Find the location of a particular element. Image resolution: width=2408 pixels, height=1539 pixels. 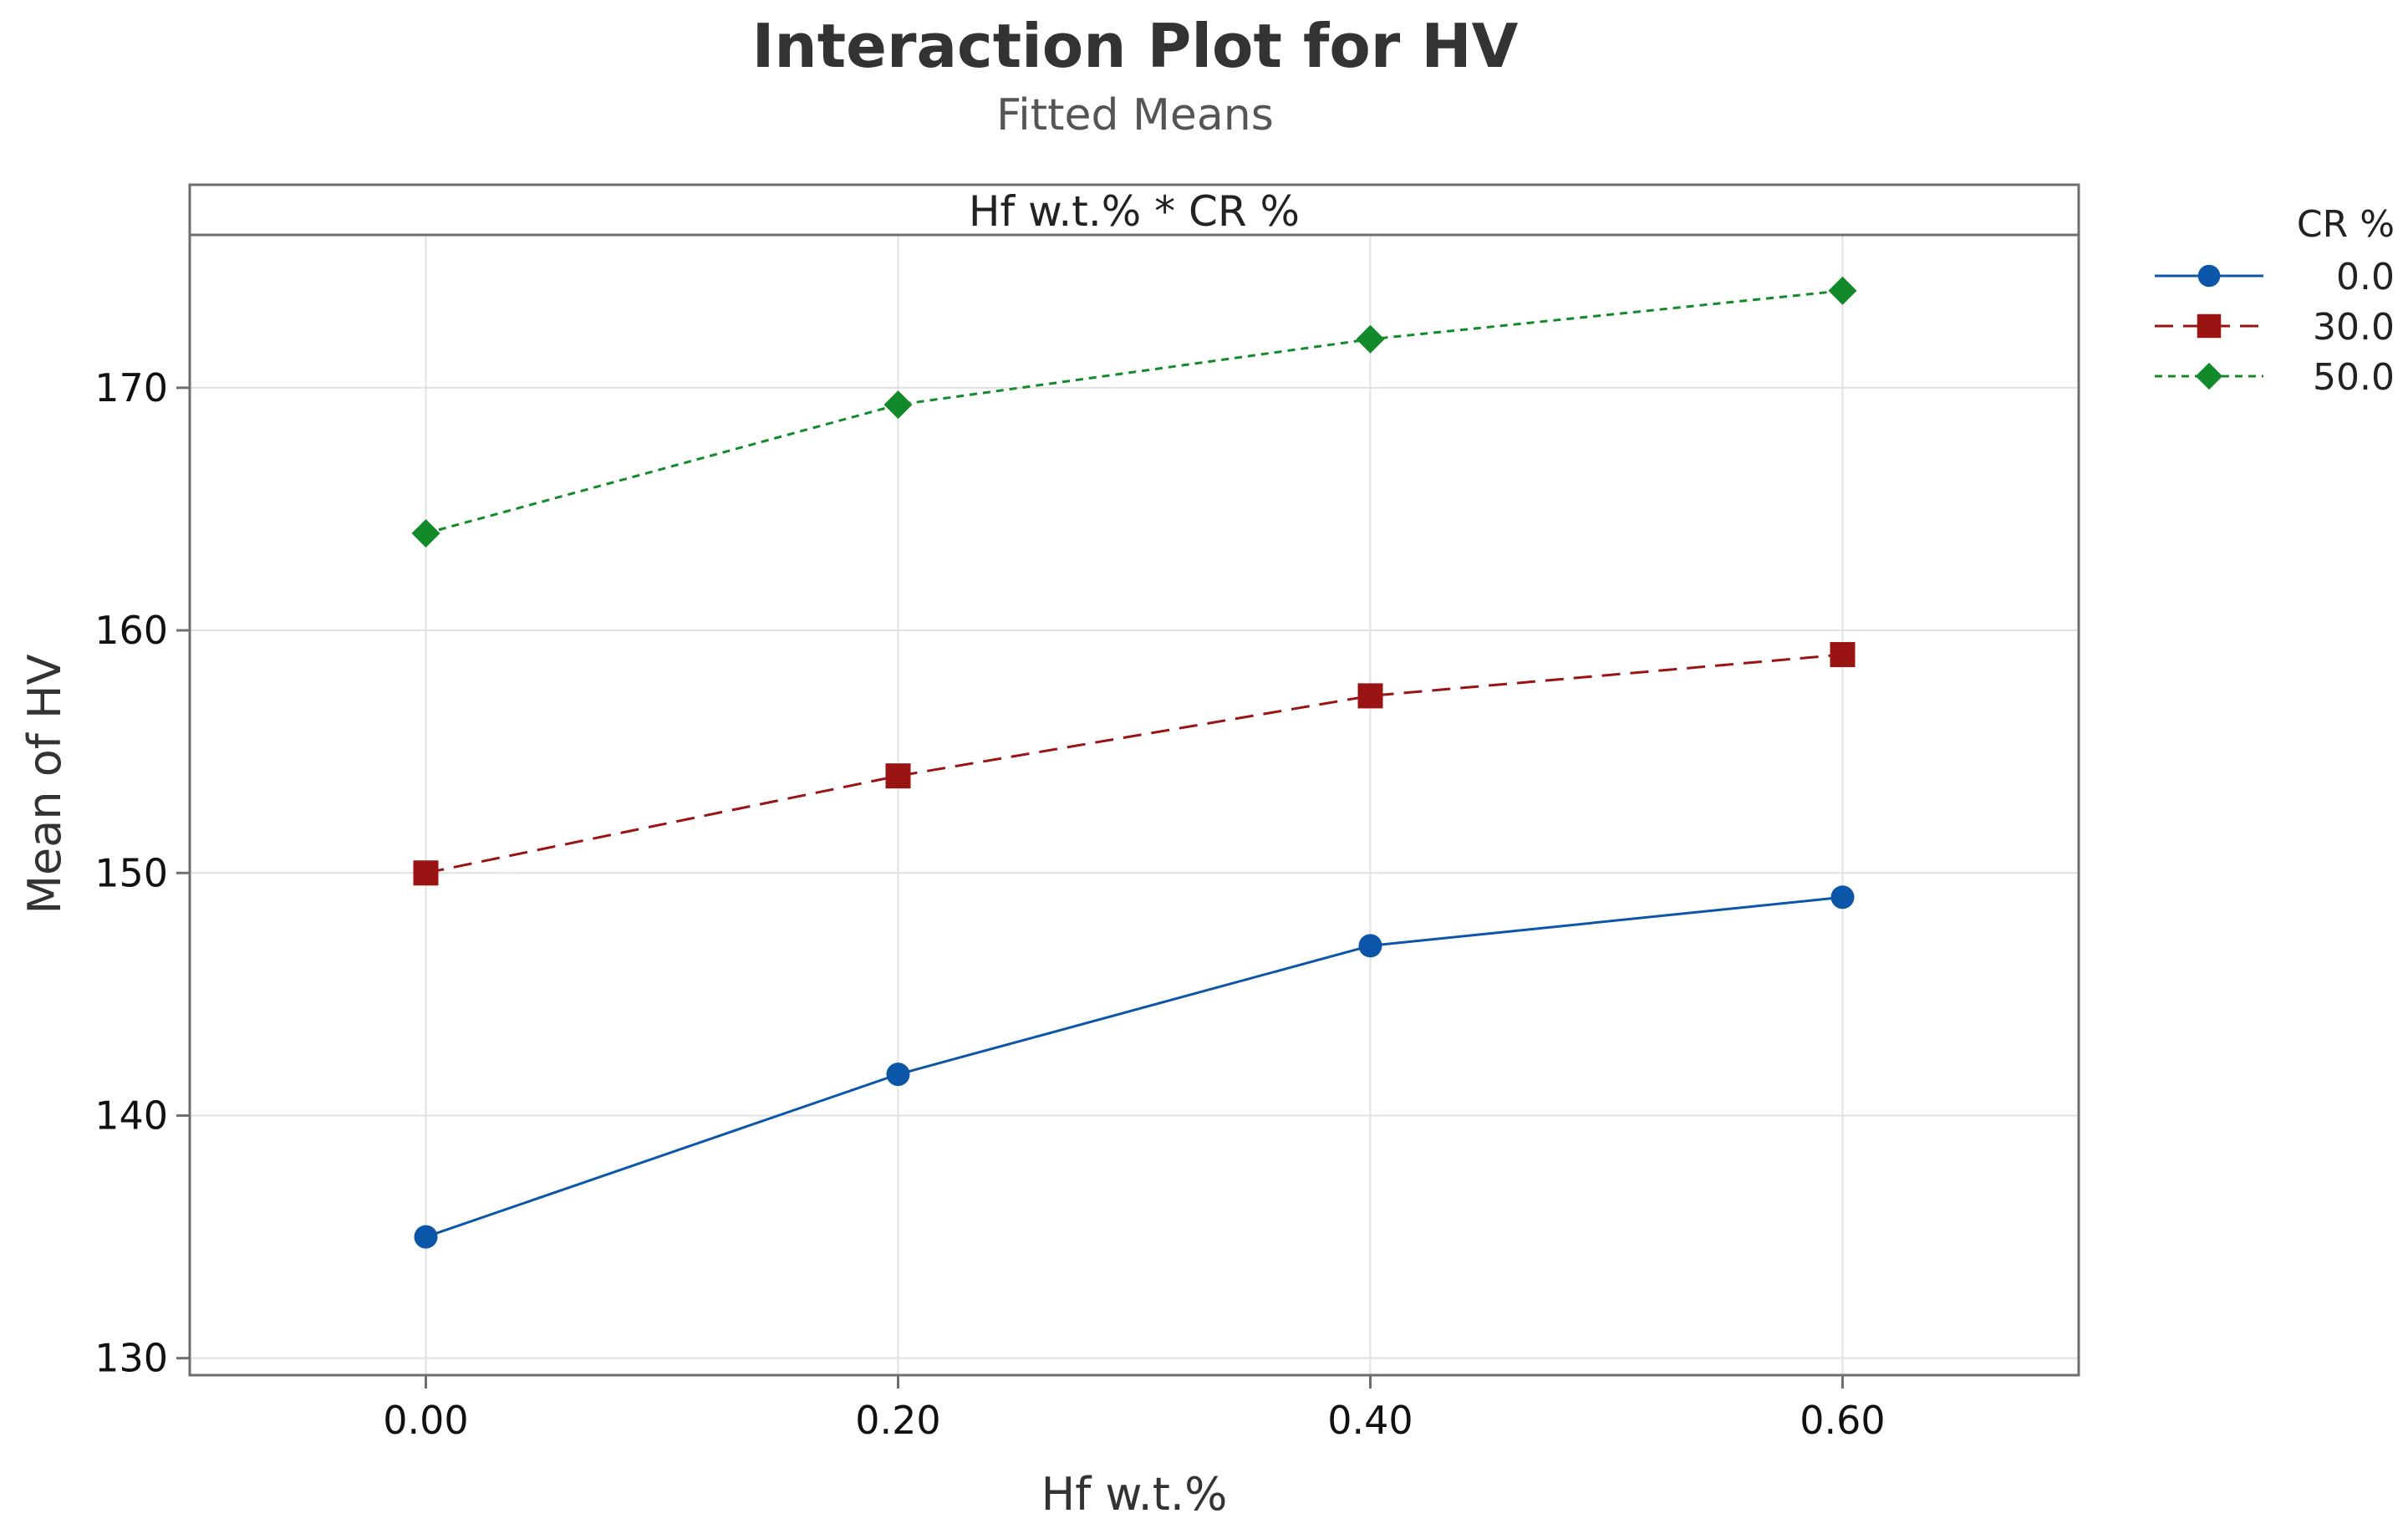

series-0.0 is located at coordinates (1134, 1067).